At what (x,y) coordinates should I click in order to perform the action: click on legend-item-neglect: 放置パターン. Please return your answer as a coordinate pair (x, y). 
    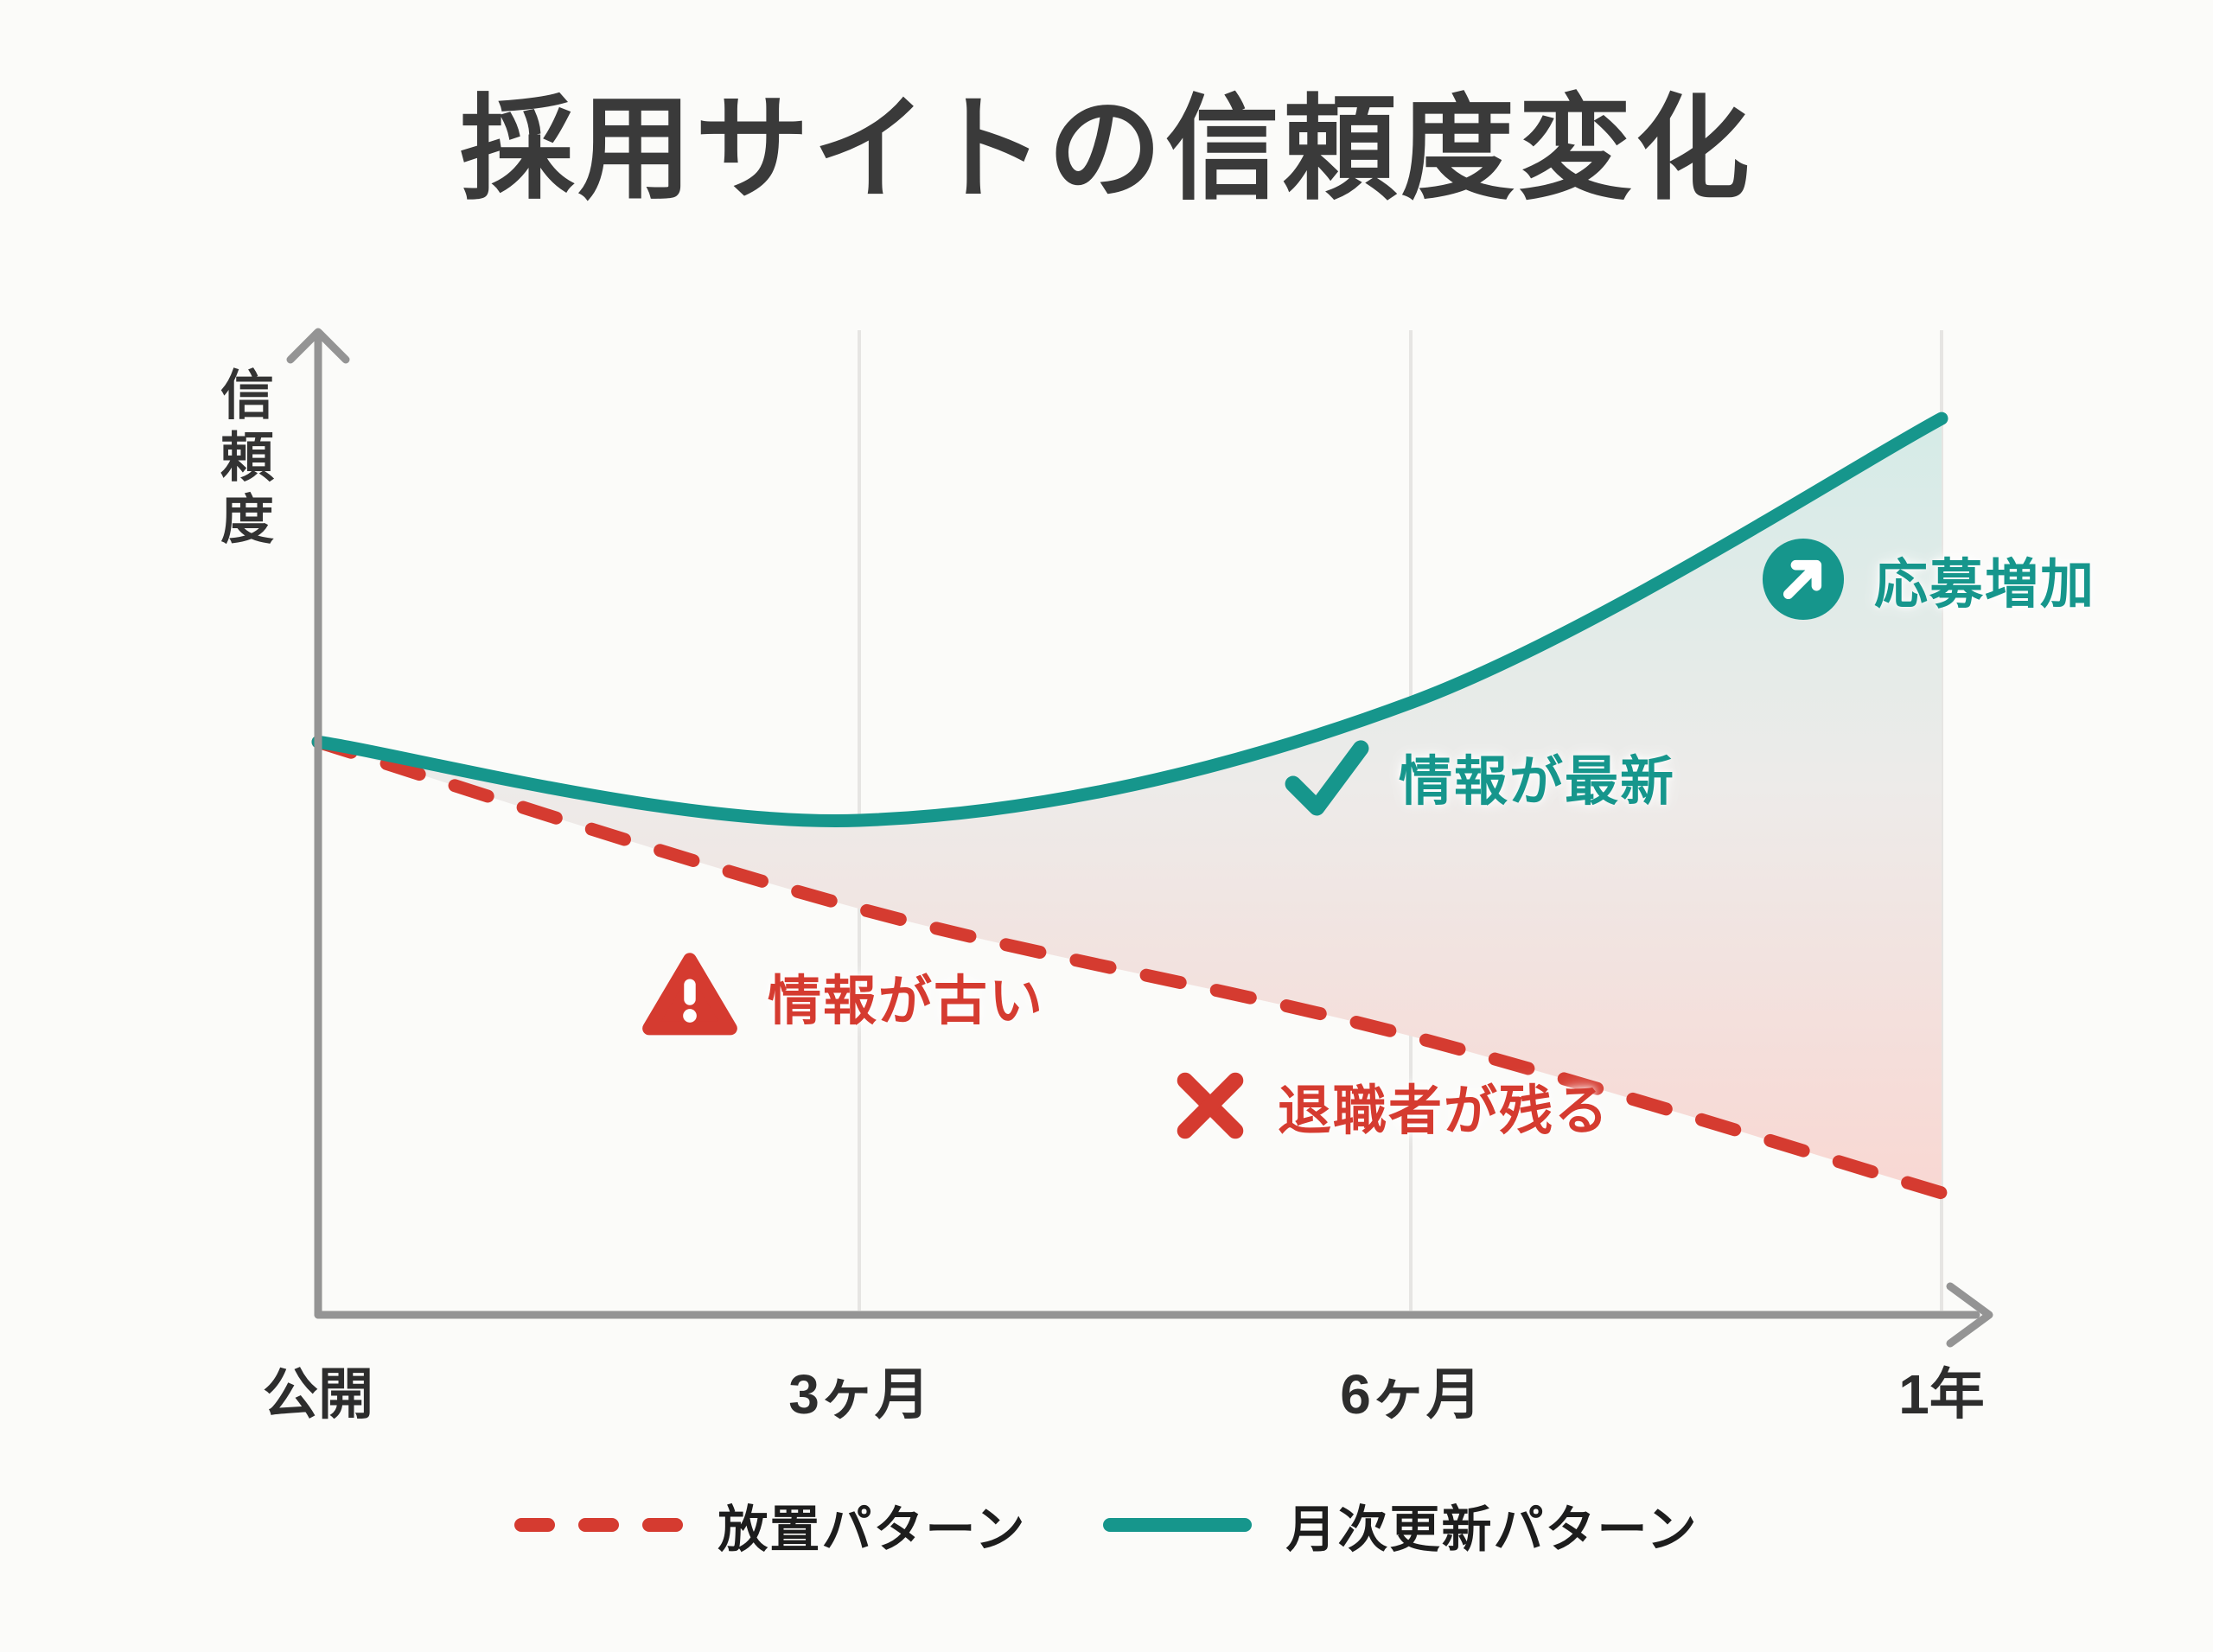
    Looking at the image, I should click on (770, 1525).